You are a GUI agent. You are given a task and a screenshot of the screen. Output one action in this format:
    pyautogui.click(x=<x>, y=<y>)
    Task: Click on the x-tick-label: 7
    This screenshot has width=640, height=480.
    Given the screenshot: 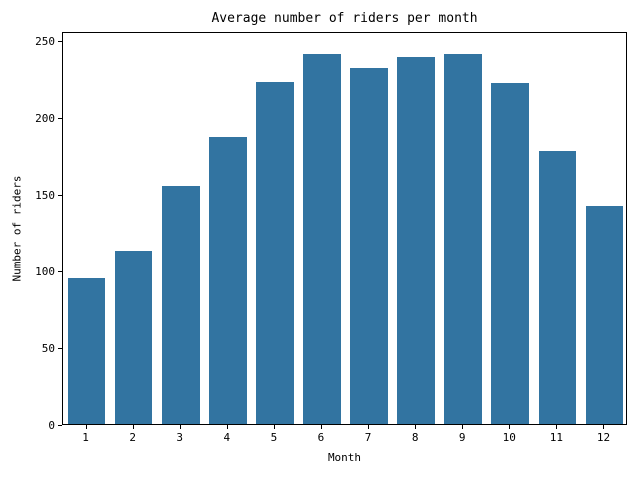 What is the action you would take?
    pyautogui.click(x=368, y=437)
    